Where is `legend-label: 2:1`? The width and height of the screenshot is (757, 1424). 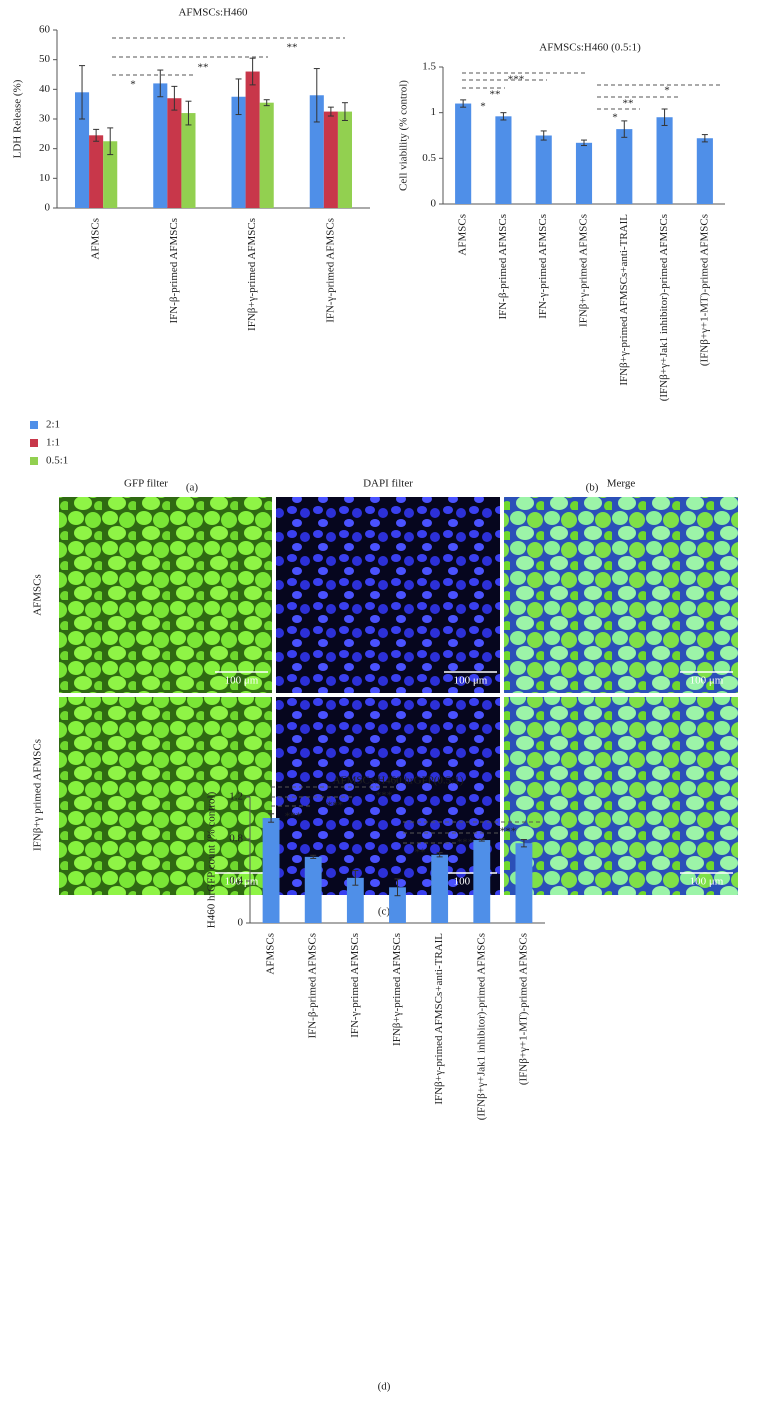 legend-label: 2:1 is located at coordinates (53, 425).